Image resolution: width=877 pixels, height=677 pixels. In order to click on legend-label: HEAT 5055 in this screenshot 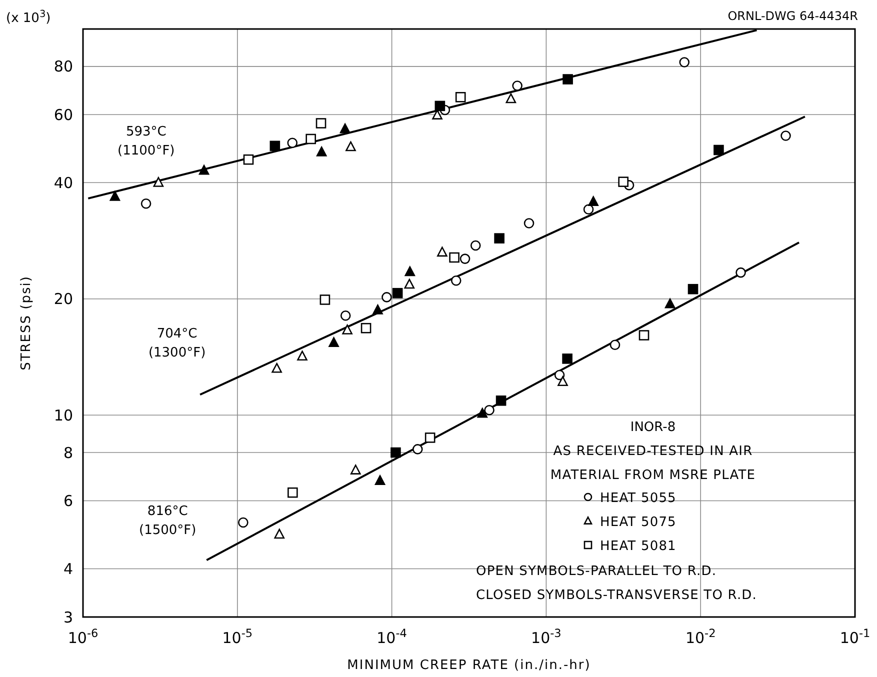, I will do `click(638, 498)`.